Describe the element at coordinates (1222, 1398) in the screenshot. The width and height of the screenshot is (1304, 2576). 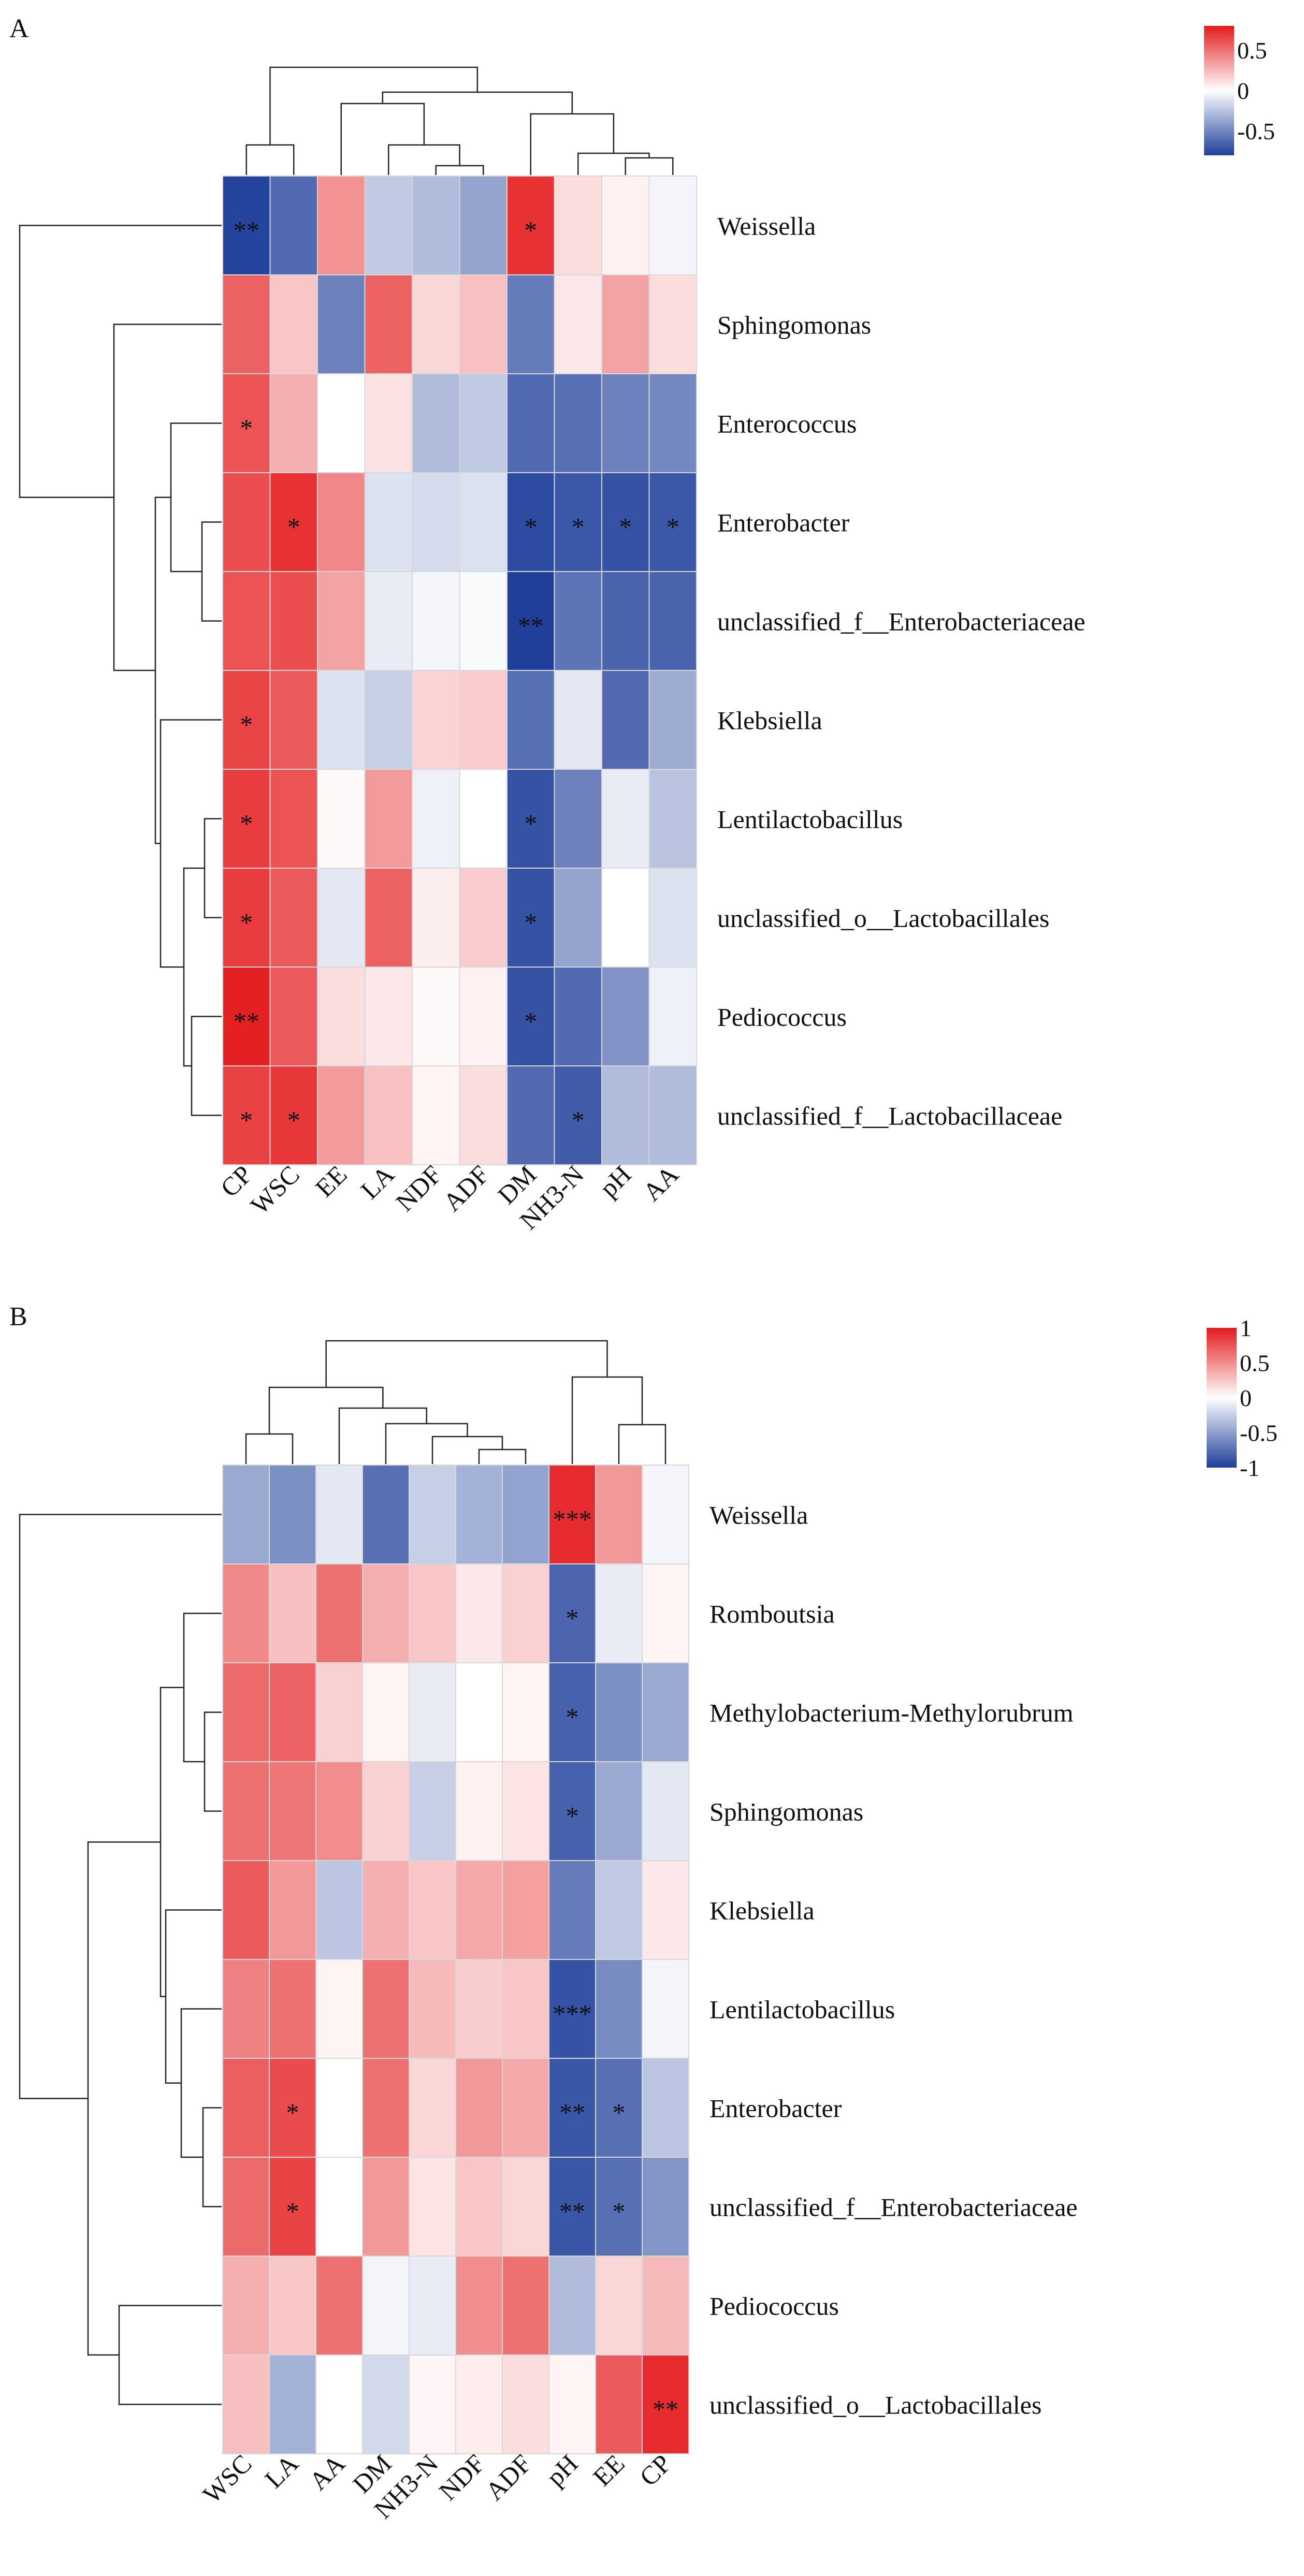
I see `color-legend-bar` at that location.